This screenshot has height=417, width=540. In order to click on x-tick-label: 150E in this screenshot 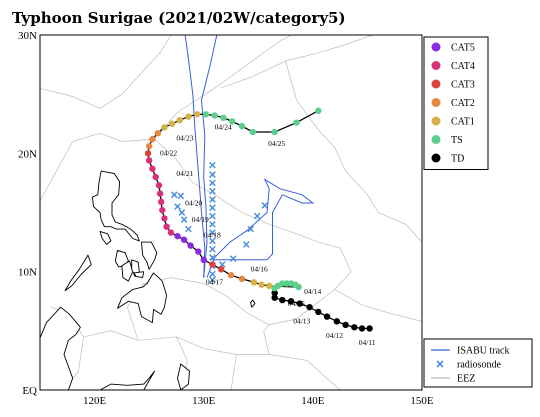, I will do `click(422, 401)`.